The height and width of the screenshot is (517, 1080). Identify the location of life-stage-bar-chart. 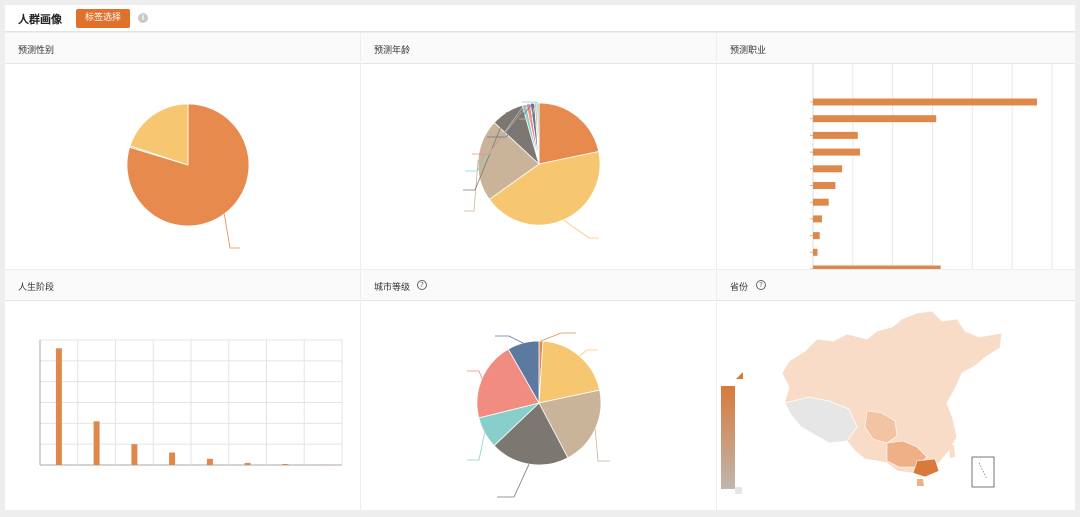
(191, 402).